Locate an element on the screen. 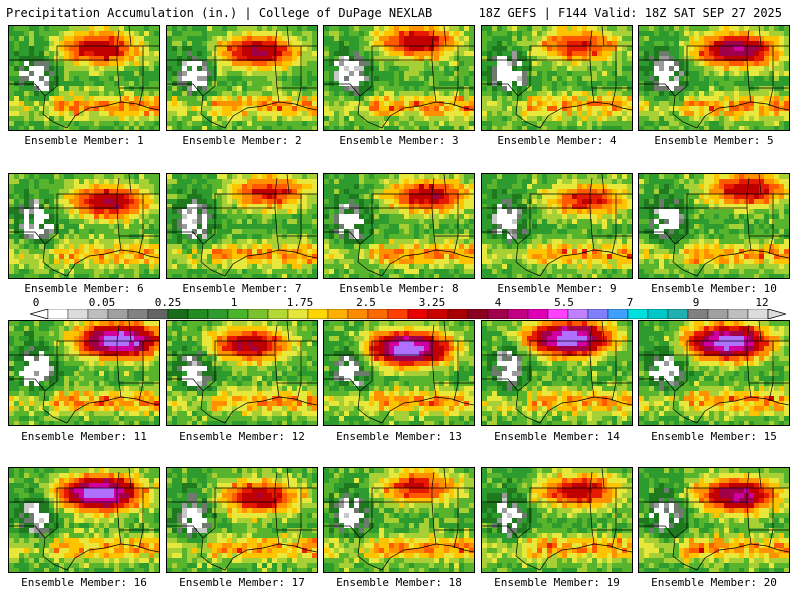  member-caption: Ensemble Member: 9 is located at coordinates (557, 288).